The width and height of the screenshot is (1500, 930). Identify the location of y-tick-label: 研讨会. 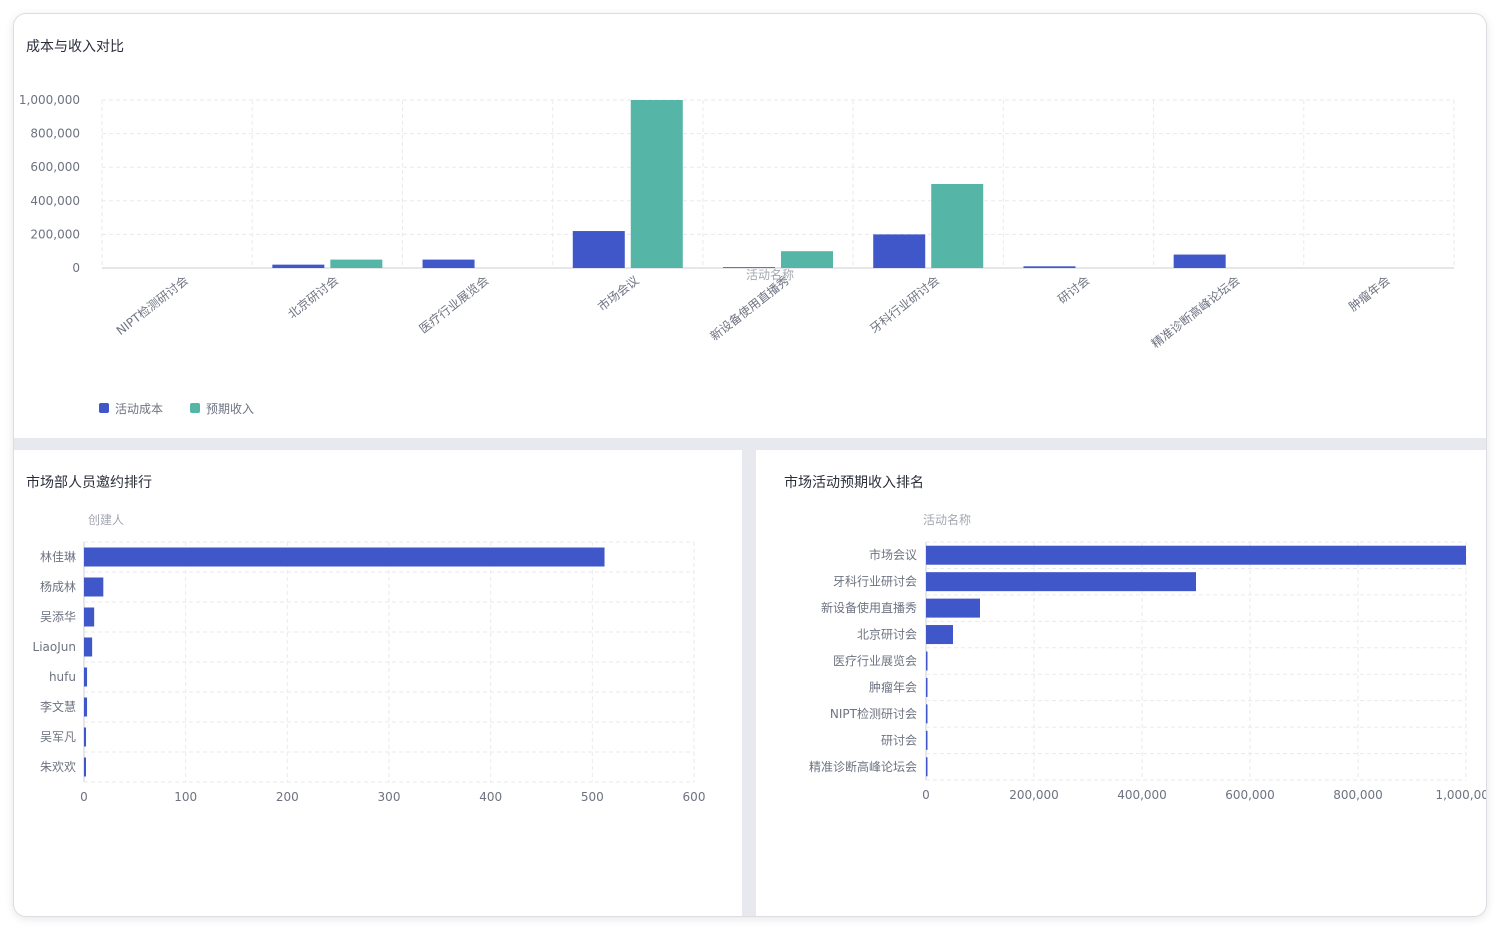
(899, 740).